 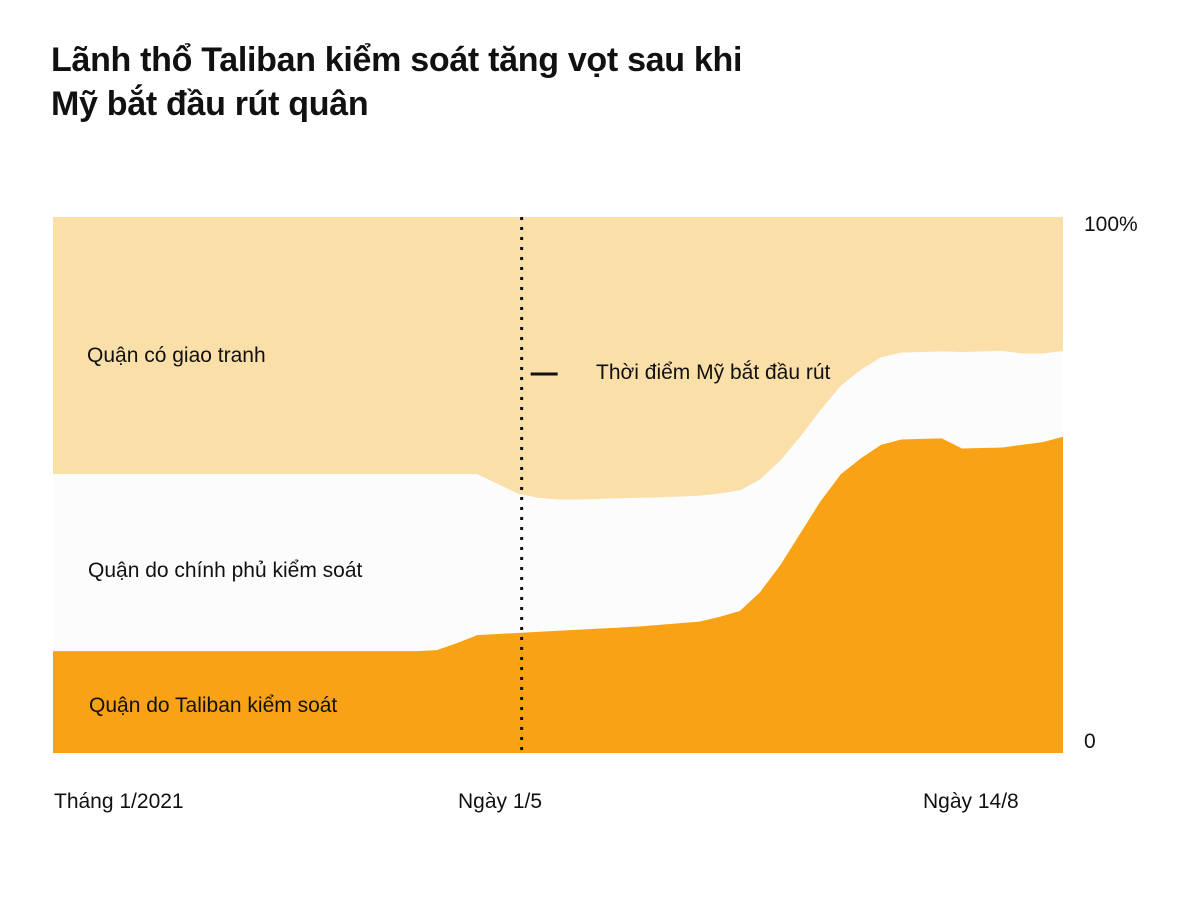 What do you see at coordinates (1090, 741) in the screenshot?
I see `y-axis-label-bottom: 0` at bounding box center [1090, 741].